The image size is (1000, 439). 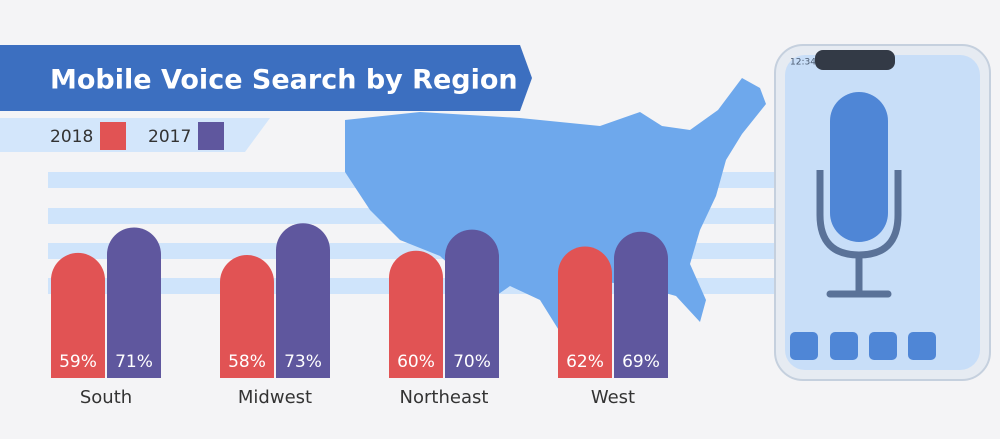 I want to click on value-label: 73%, so click(x=303, y=362).